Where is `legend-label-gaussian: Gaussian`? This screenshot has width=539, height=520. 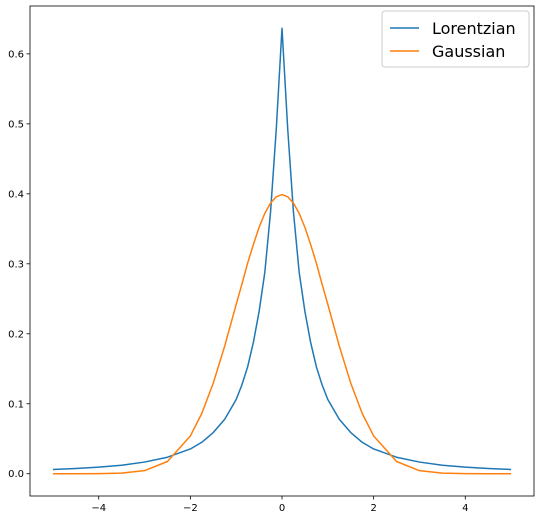 legend-label-gaussian: Gaussian is located at coordinates (468, 51).